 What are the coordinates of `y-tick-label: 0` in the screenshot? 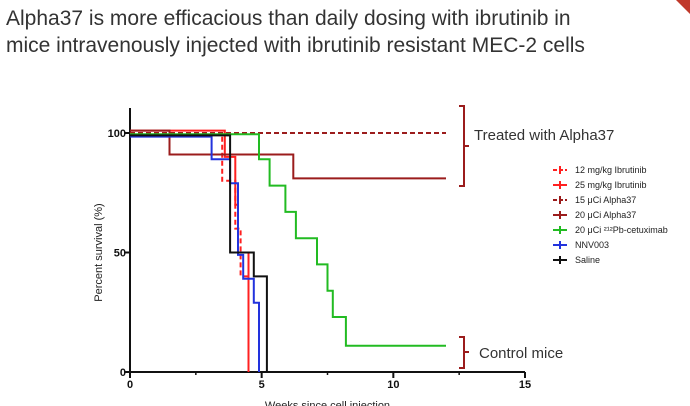 It's located at (123, 373).